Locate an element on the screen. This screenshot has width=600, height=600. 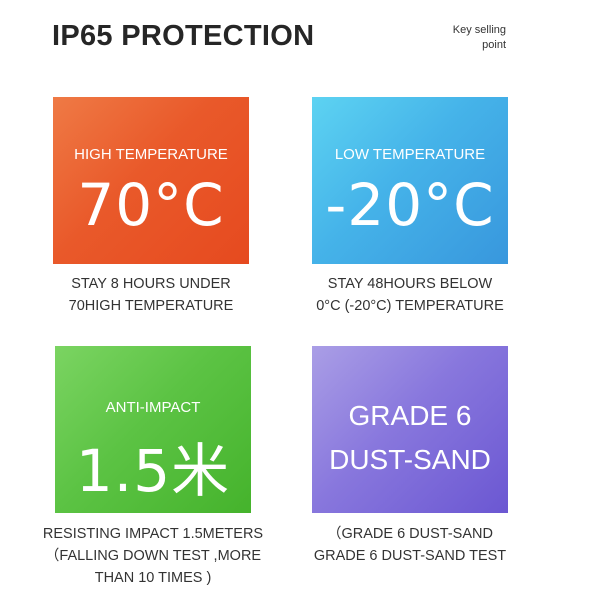
caption-line: STAY 48HOURS BELOW is located at coordinates (410, 284).